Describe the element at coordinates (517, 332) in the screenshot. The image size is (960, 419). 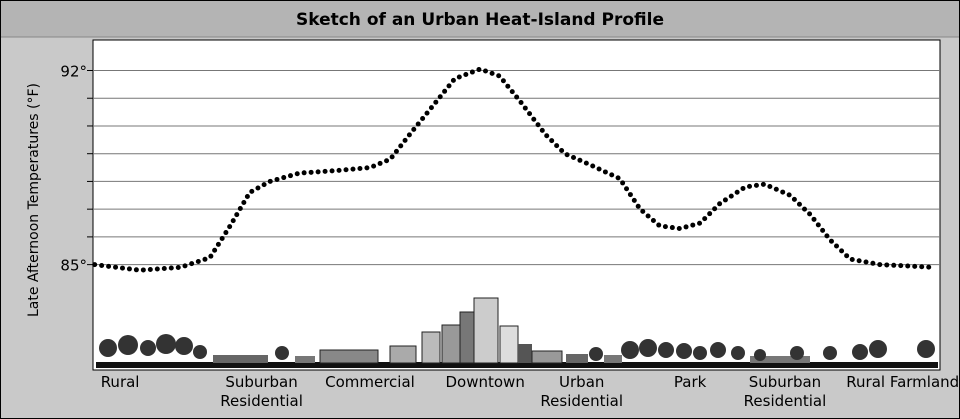
I see `skyline` at that location.